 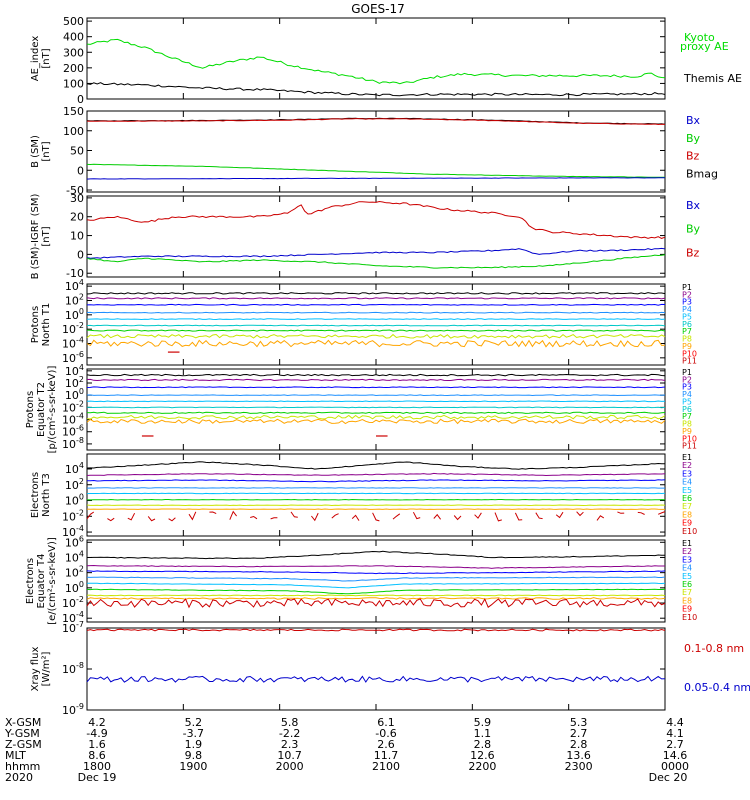 I want to click on series-E4, so click(x=376, y=579).